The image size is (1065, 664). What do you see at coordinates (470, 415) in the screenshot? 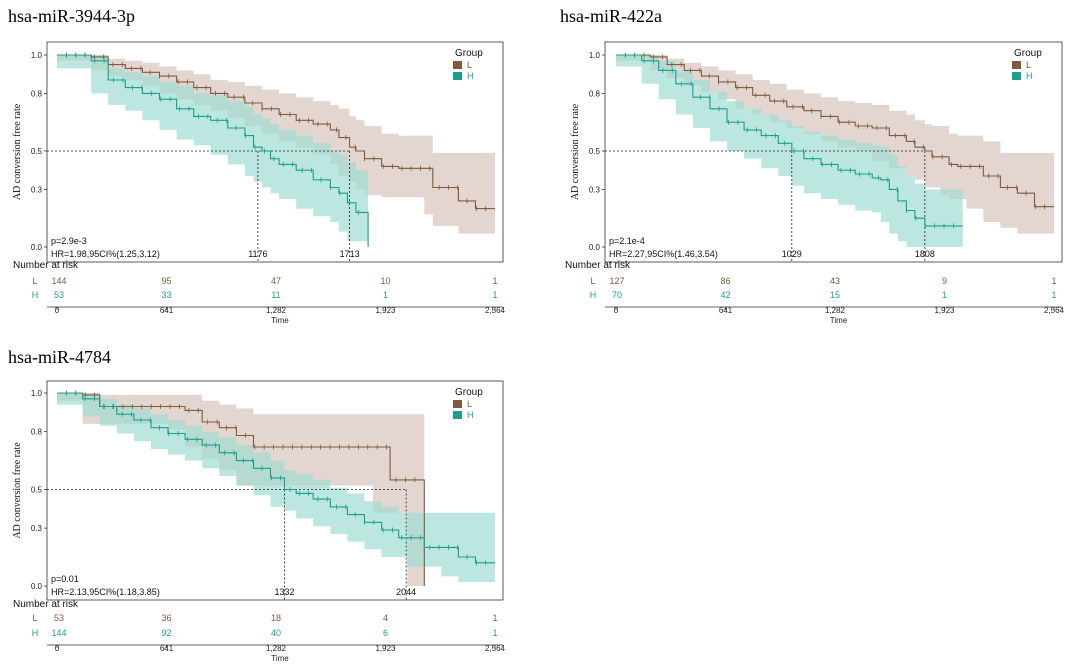
I see `legend-label-H: H` at bounding box center [470, 415].